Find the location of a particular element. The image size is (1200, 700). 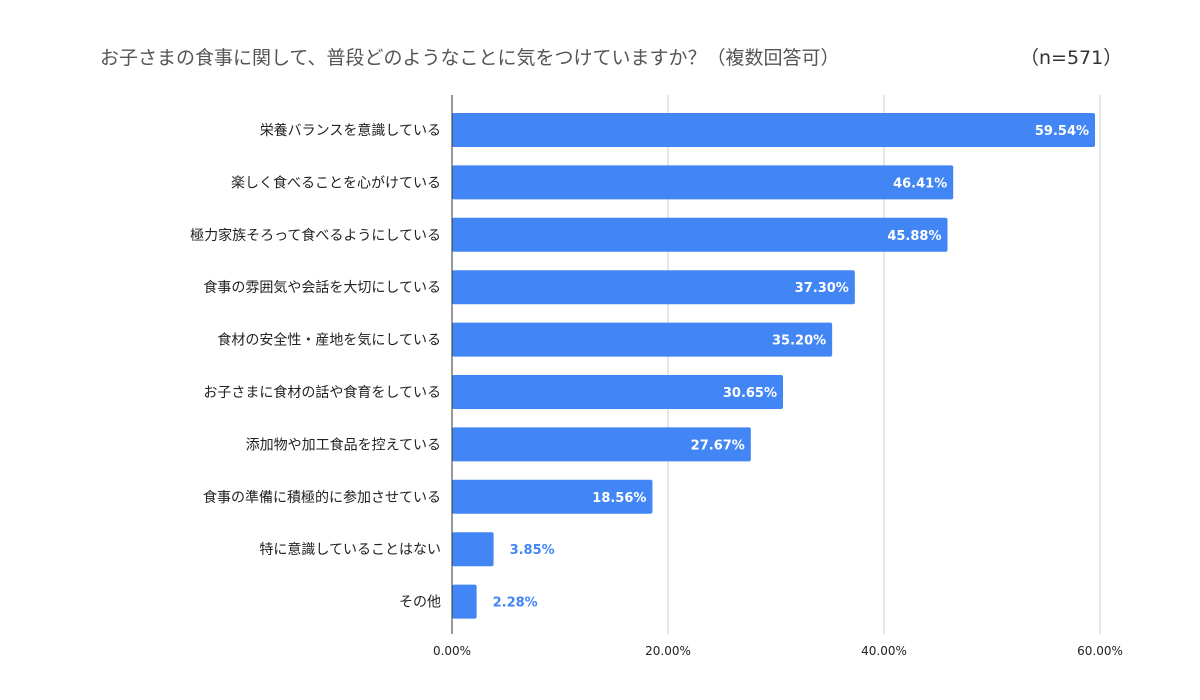

category-label: 特に意識していることはない is located at coordinates (350, 549).